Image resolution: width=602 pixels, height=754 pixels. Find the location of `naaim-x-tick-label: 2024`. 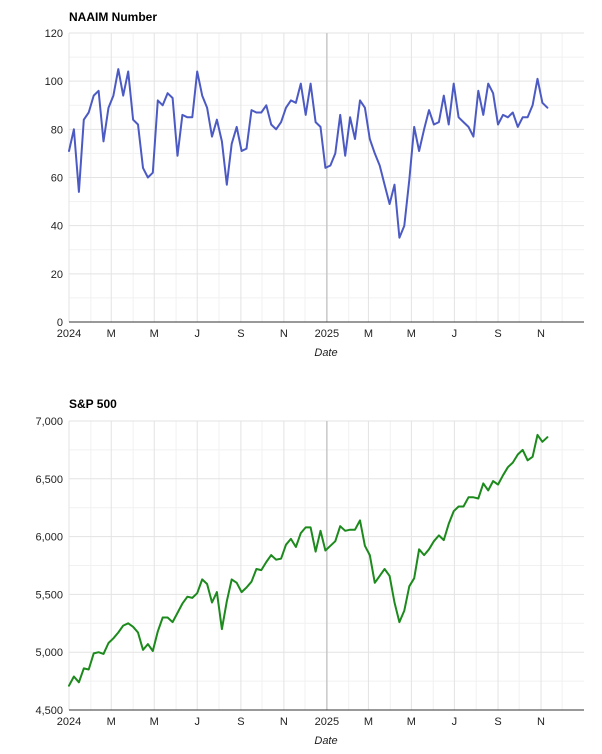

naaim-x-tick-label: 2024 is located at coordinates (69, 334).